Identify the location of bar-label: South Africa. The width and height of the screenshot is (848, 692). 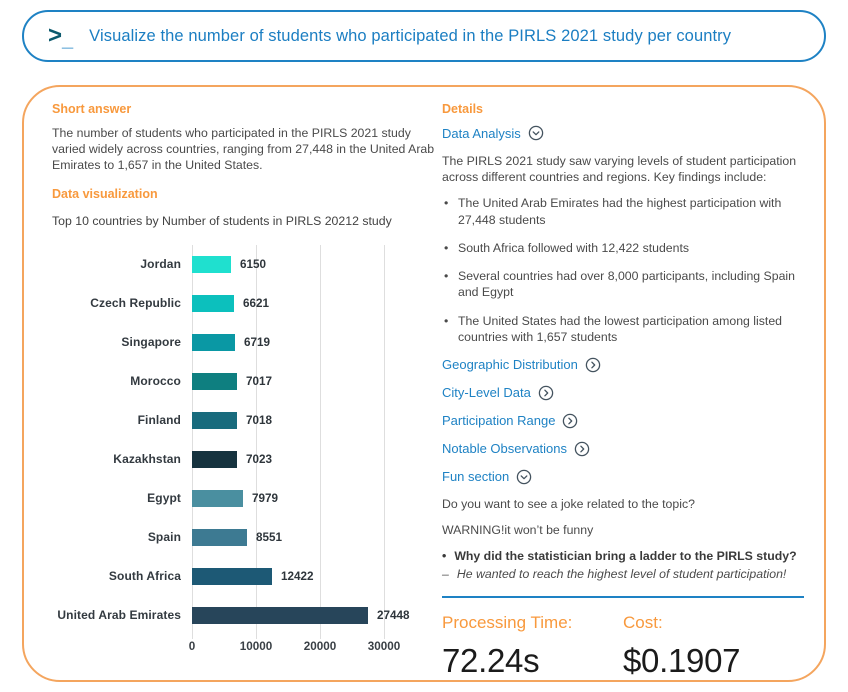
(144, 576).